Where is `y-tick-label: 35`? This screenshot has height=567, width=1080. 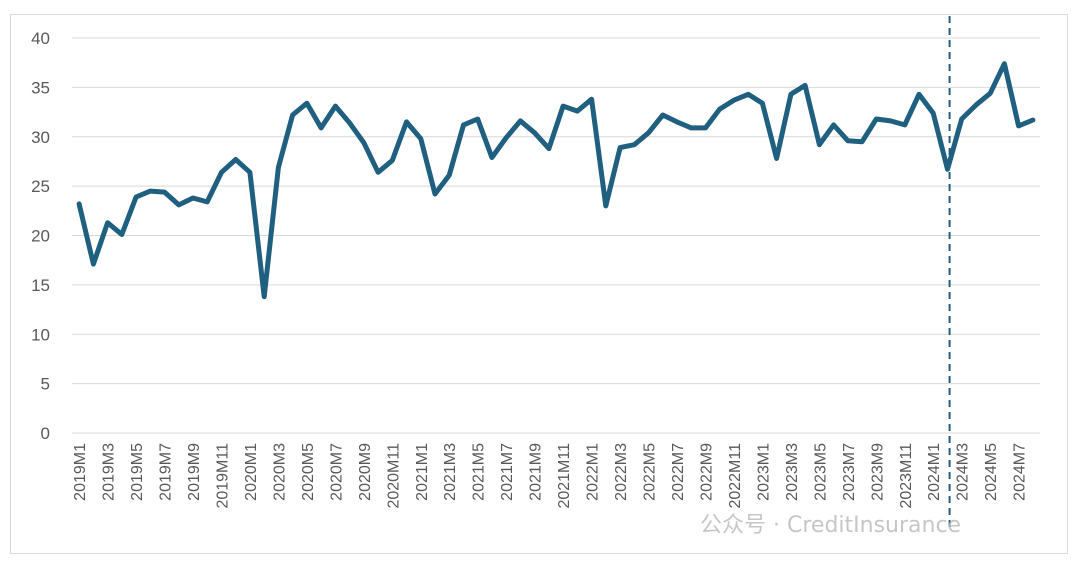
y-tick-label: 35 is located at coordinates (40, 87).